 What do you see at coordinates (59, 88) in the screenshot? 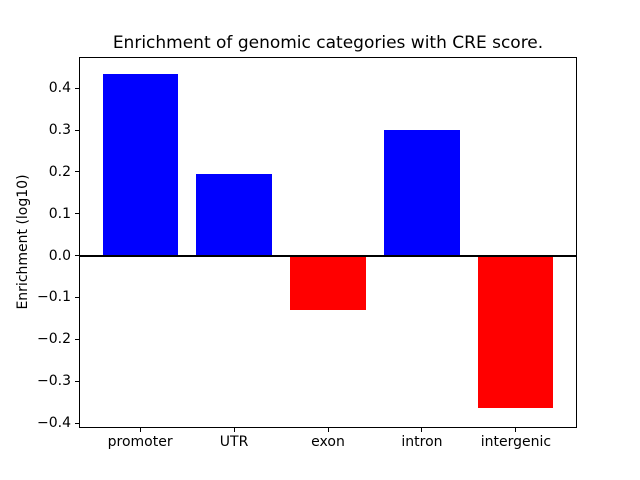
I see `y-tick-label: 0.4` at bounding box center [59, 88].